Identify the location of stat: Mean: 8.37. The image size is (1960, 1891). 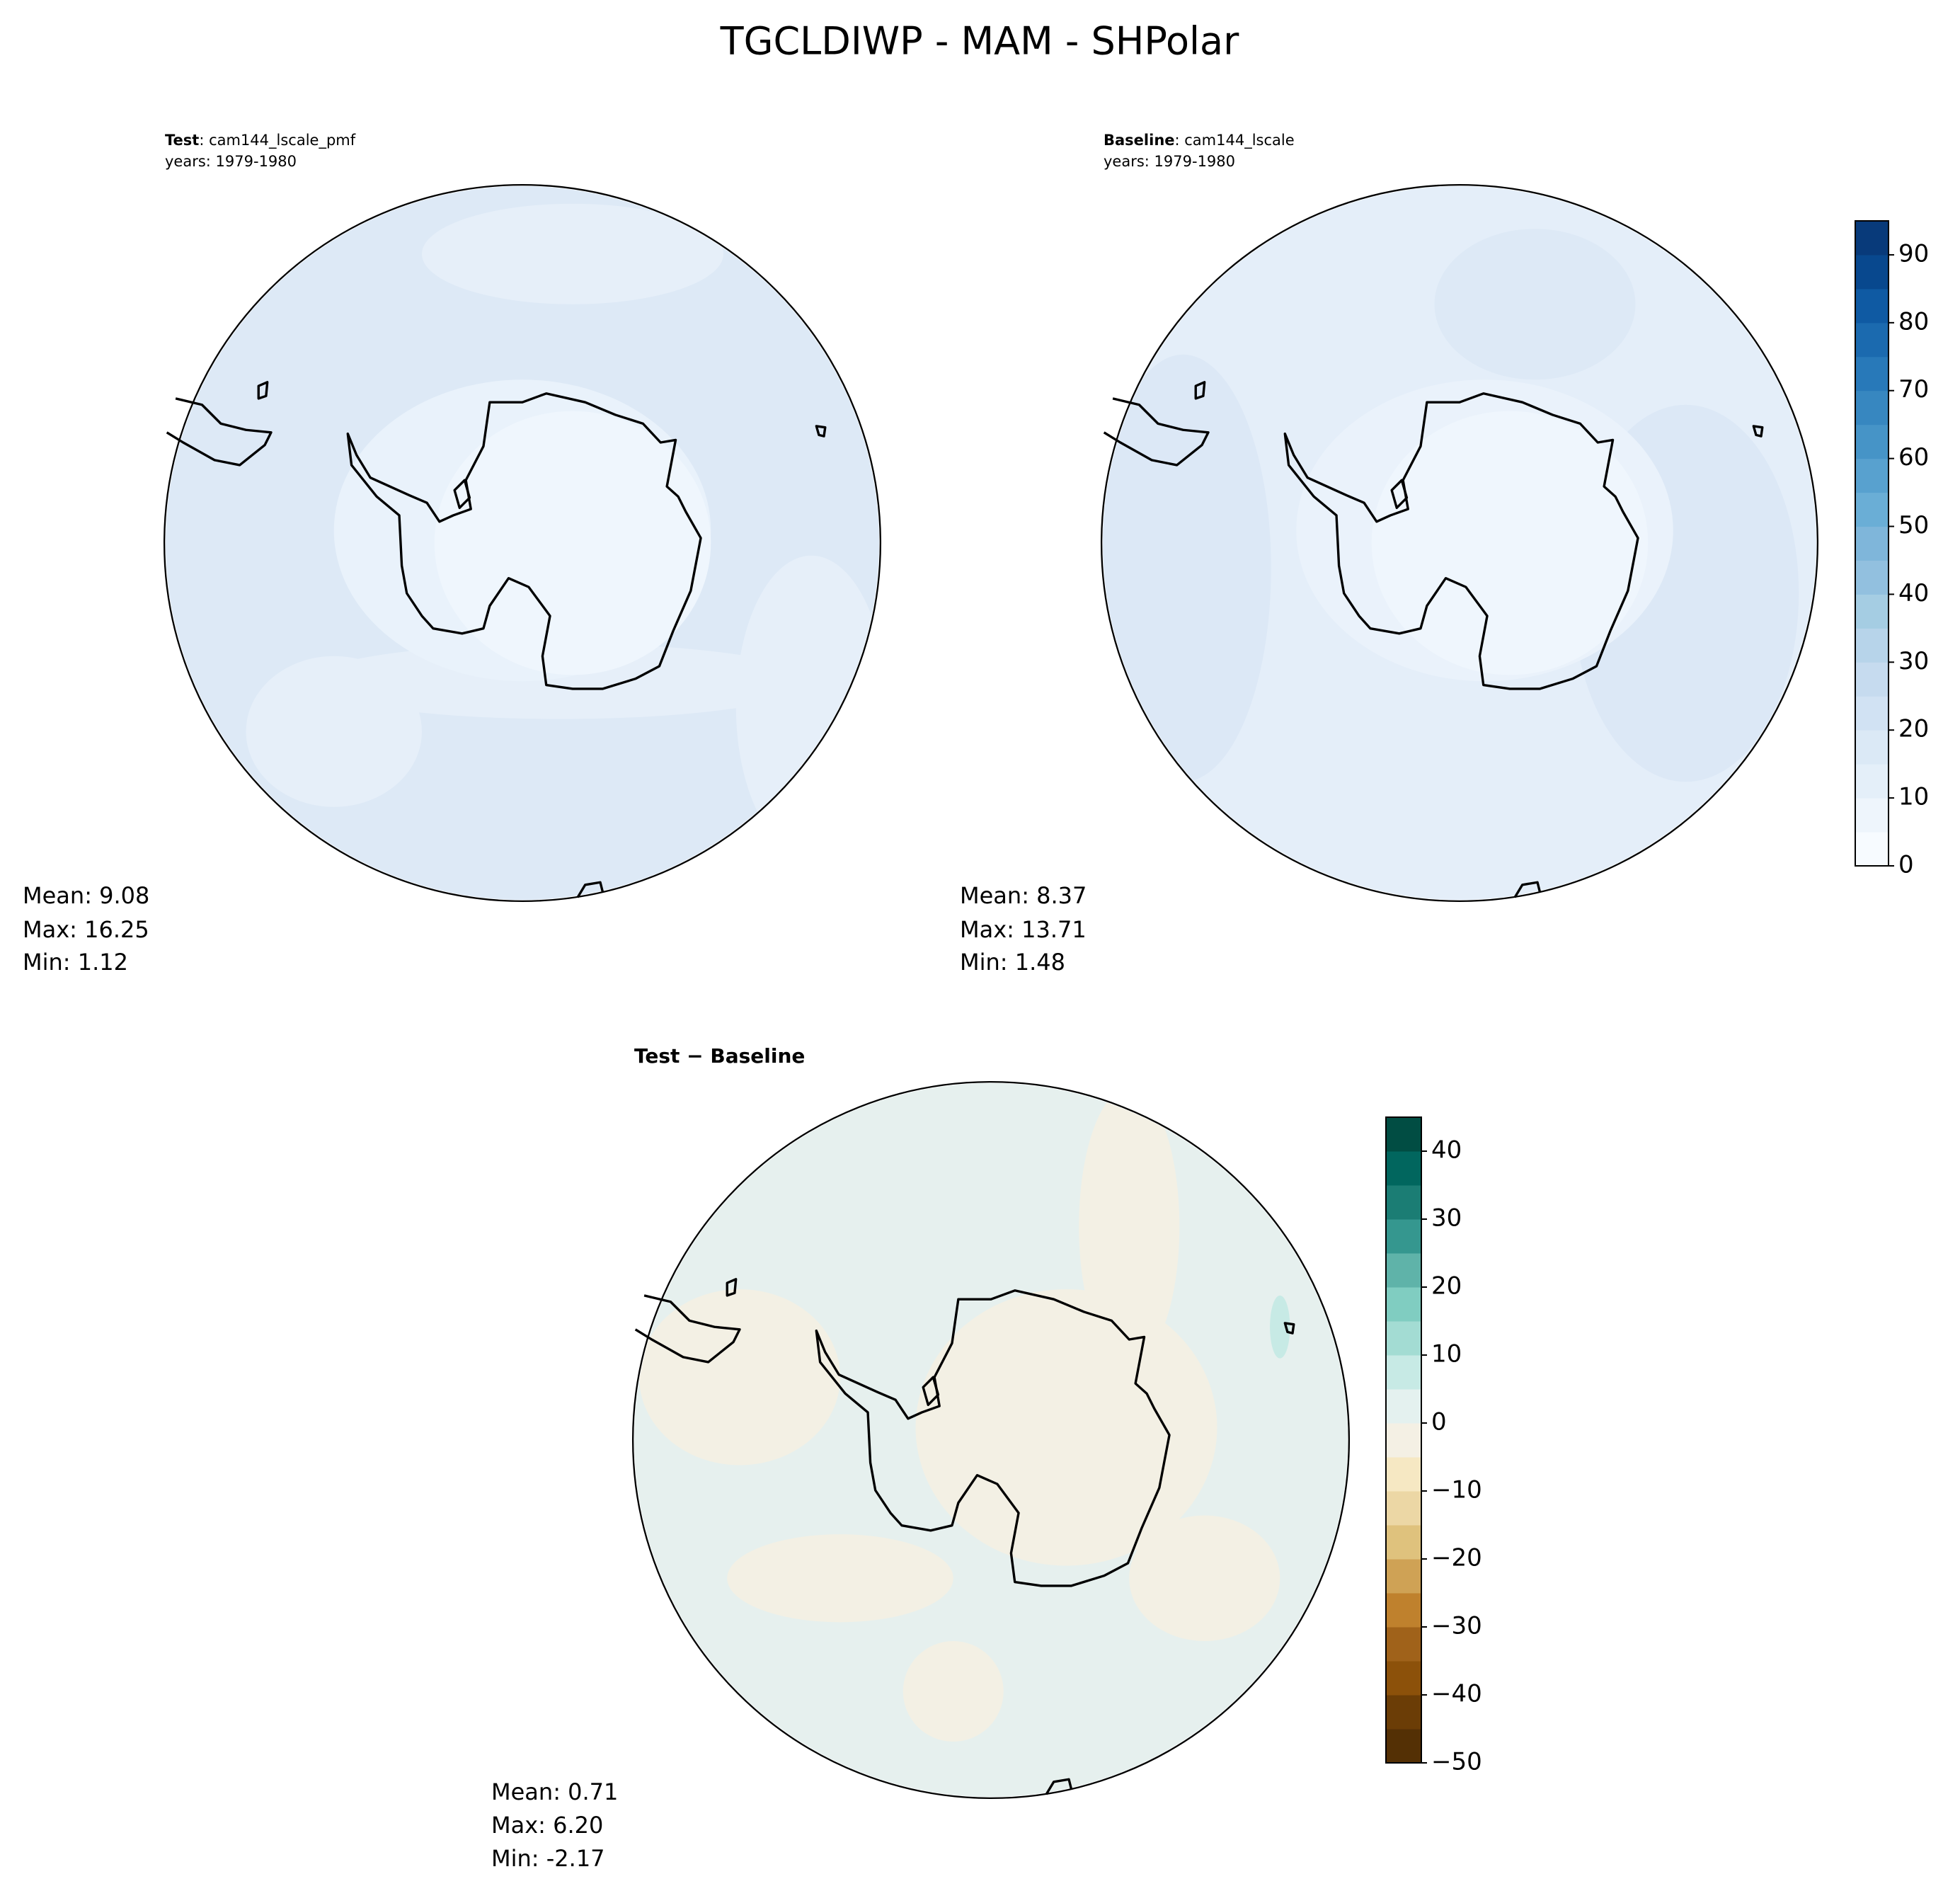
(1023, 895).